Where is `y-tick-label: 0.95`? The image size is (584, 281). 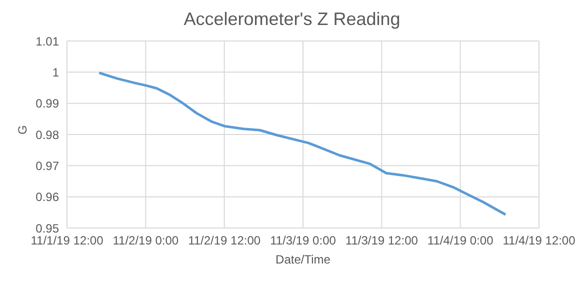
y-tick-label: 0.95 is located at coordinates (48, 228).